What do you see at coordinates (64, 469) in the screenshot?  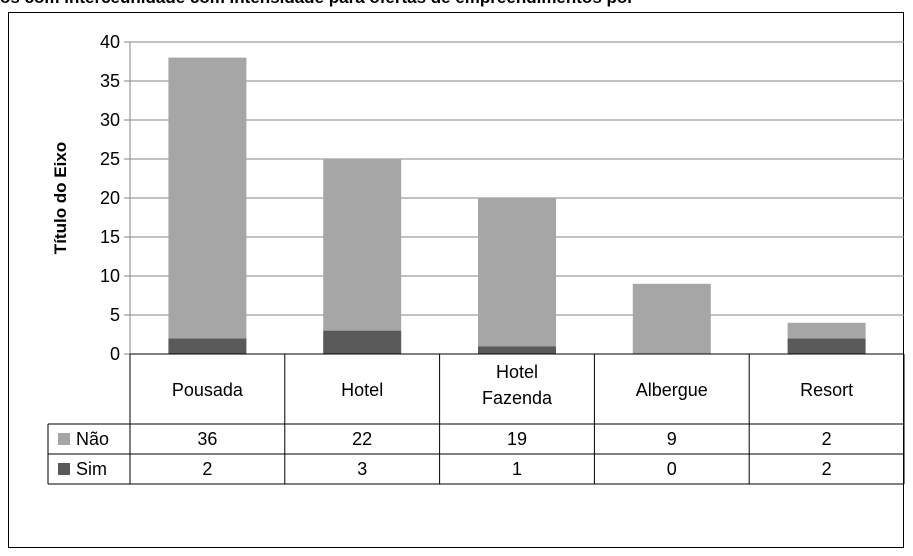 I see `legend-key-sim` at bounding box center [64, 469].